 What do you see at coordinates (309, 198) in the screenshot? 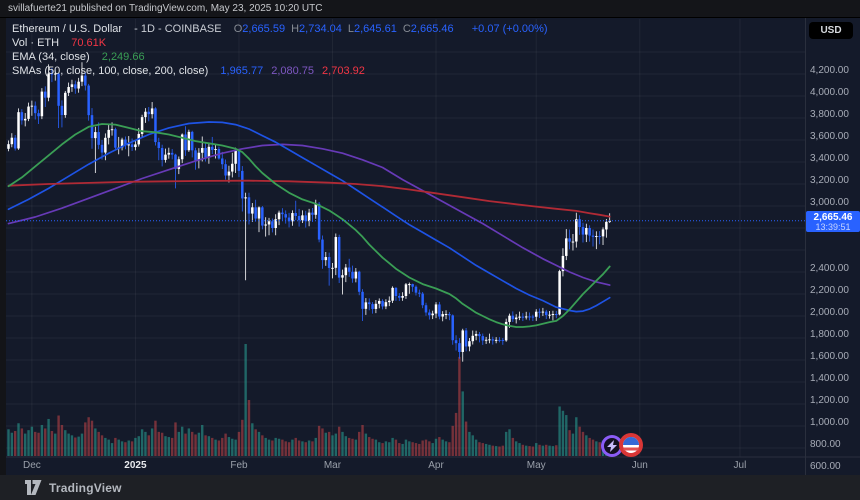
I see `sma200-line` at bounding box center [309, 198].